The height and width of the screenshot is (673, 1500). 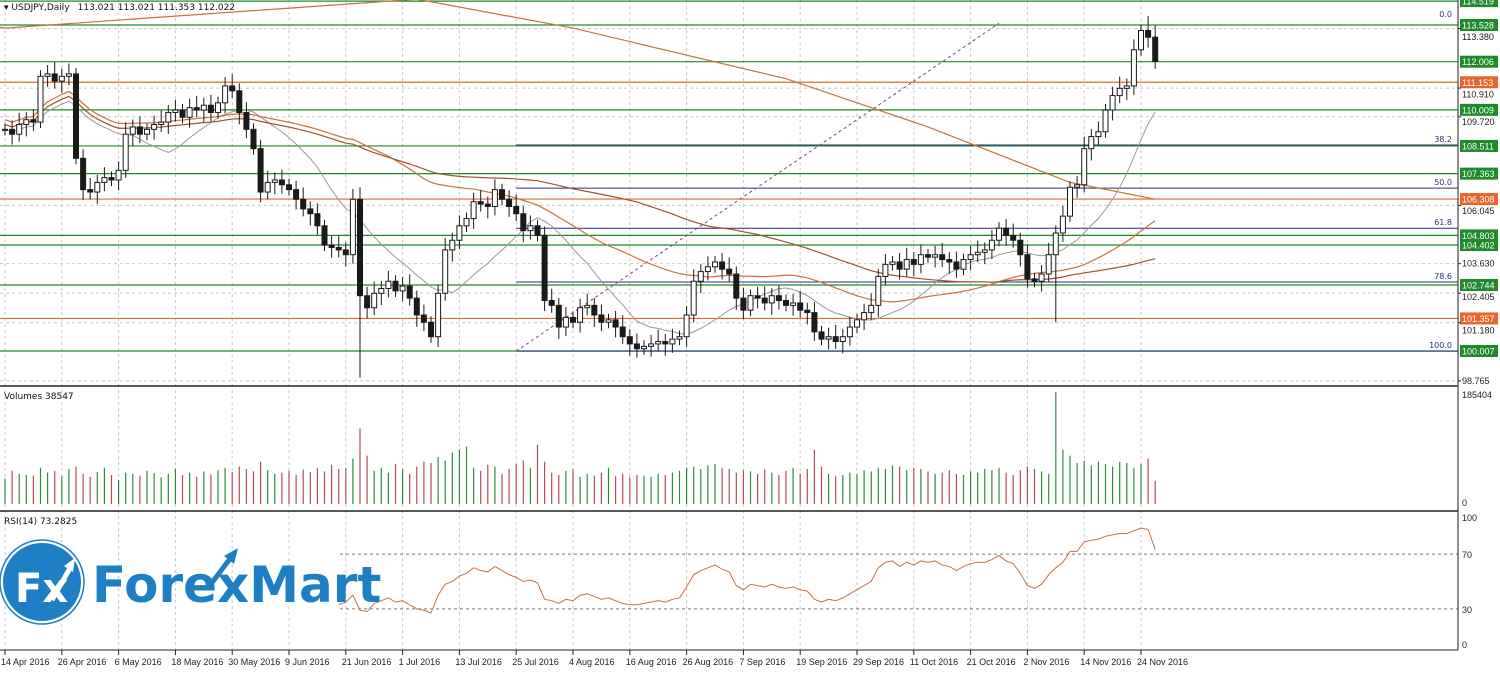 I want to click on fib-level-label: 38.2, so click(x=1443, y=139).